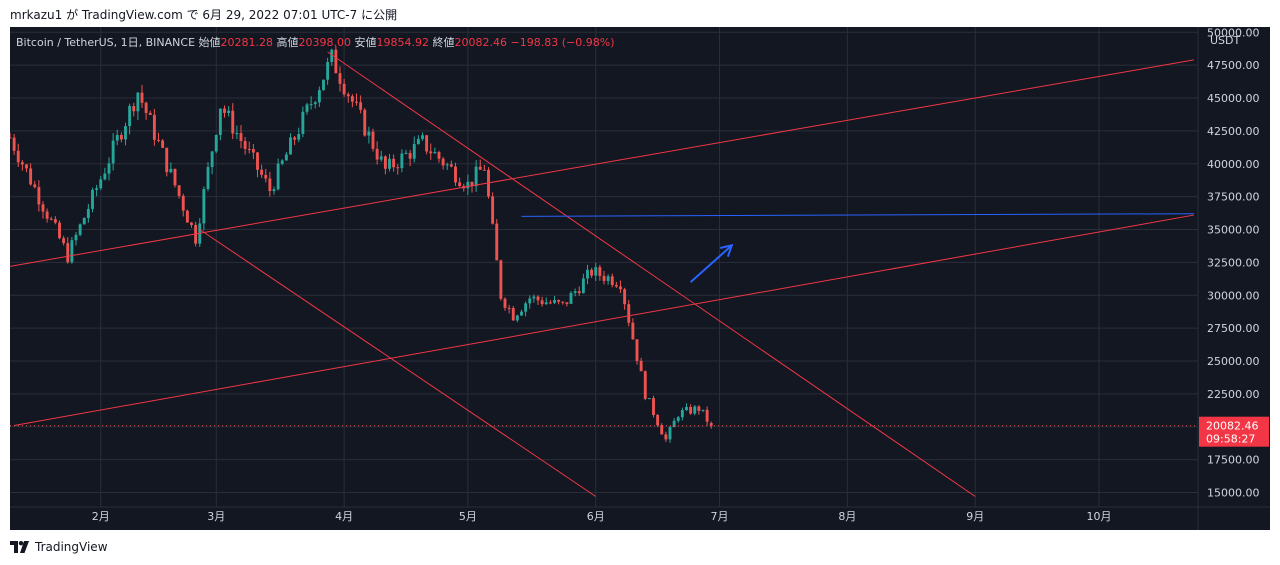 This screenshot has height=565, width=1280. I want to click on trendline-resistance-level, so click(857, 215).